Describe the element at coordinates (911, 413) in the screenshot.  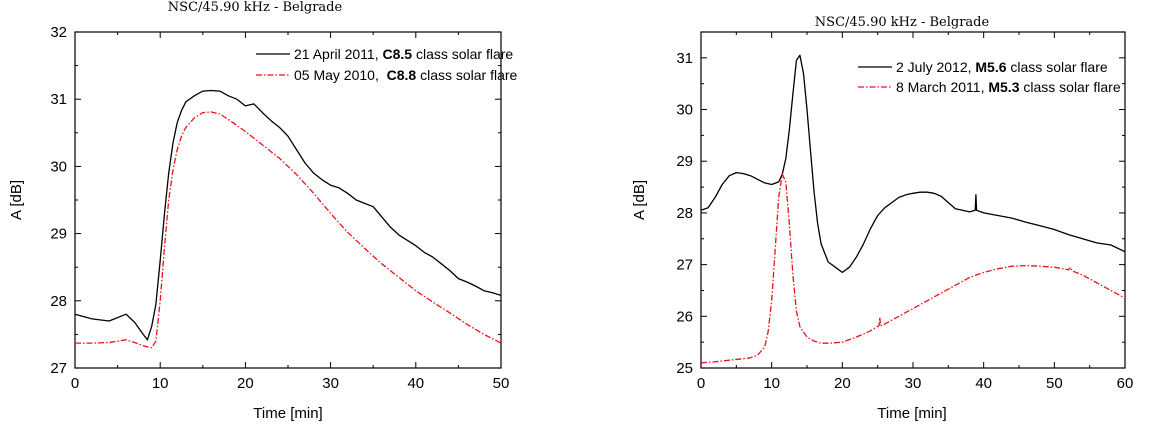
I see `x-axis-label-right: Time [min]` at that location.